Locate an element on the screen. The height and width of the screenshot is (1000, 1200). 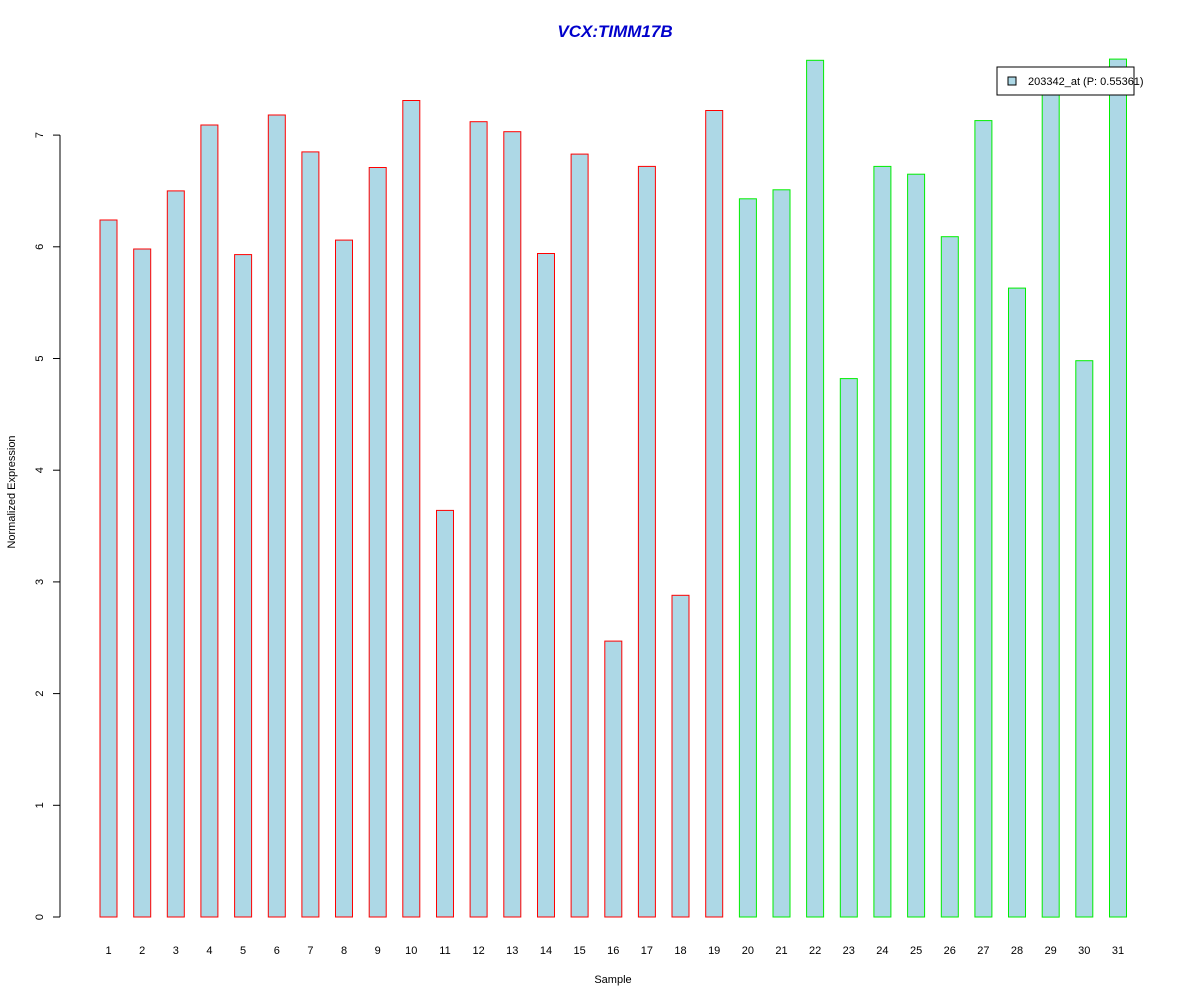
x-tick-label: 20 is located at coordinates (748, 951).